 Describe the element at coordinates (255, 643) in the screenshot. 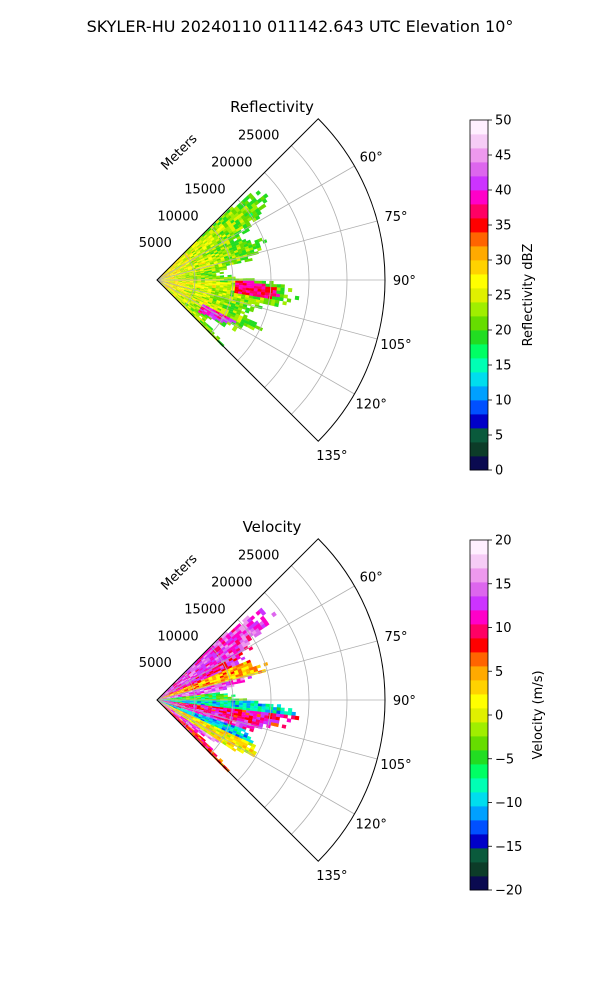

I see `grid-spoke` at that location.